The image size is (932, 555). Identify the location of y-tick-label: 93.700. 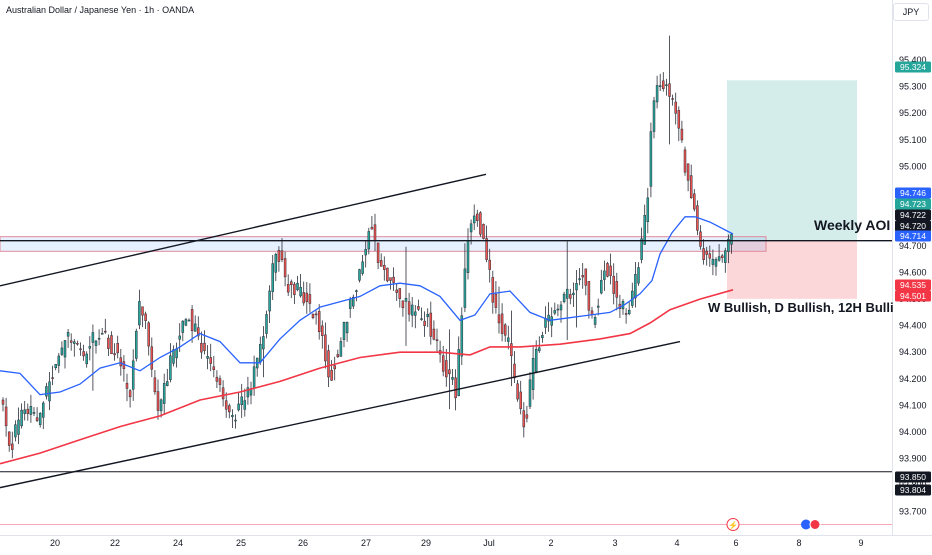
(913, 512).